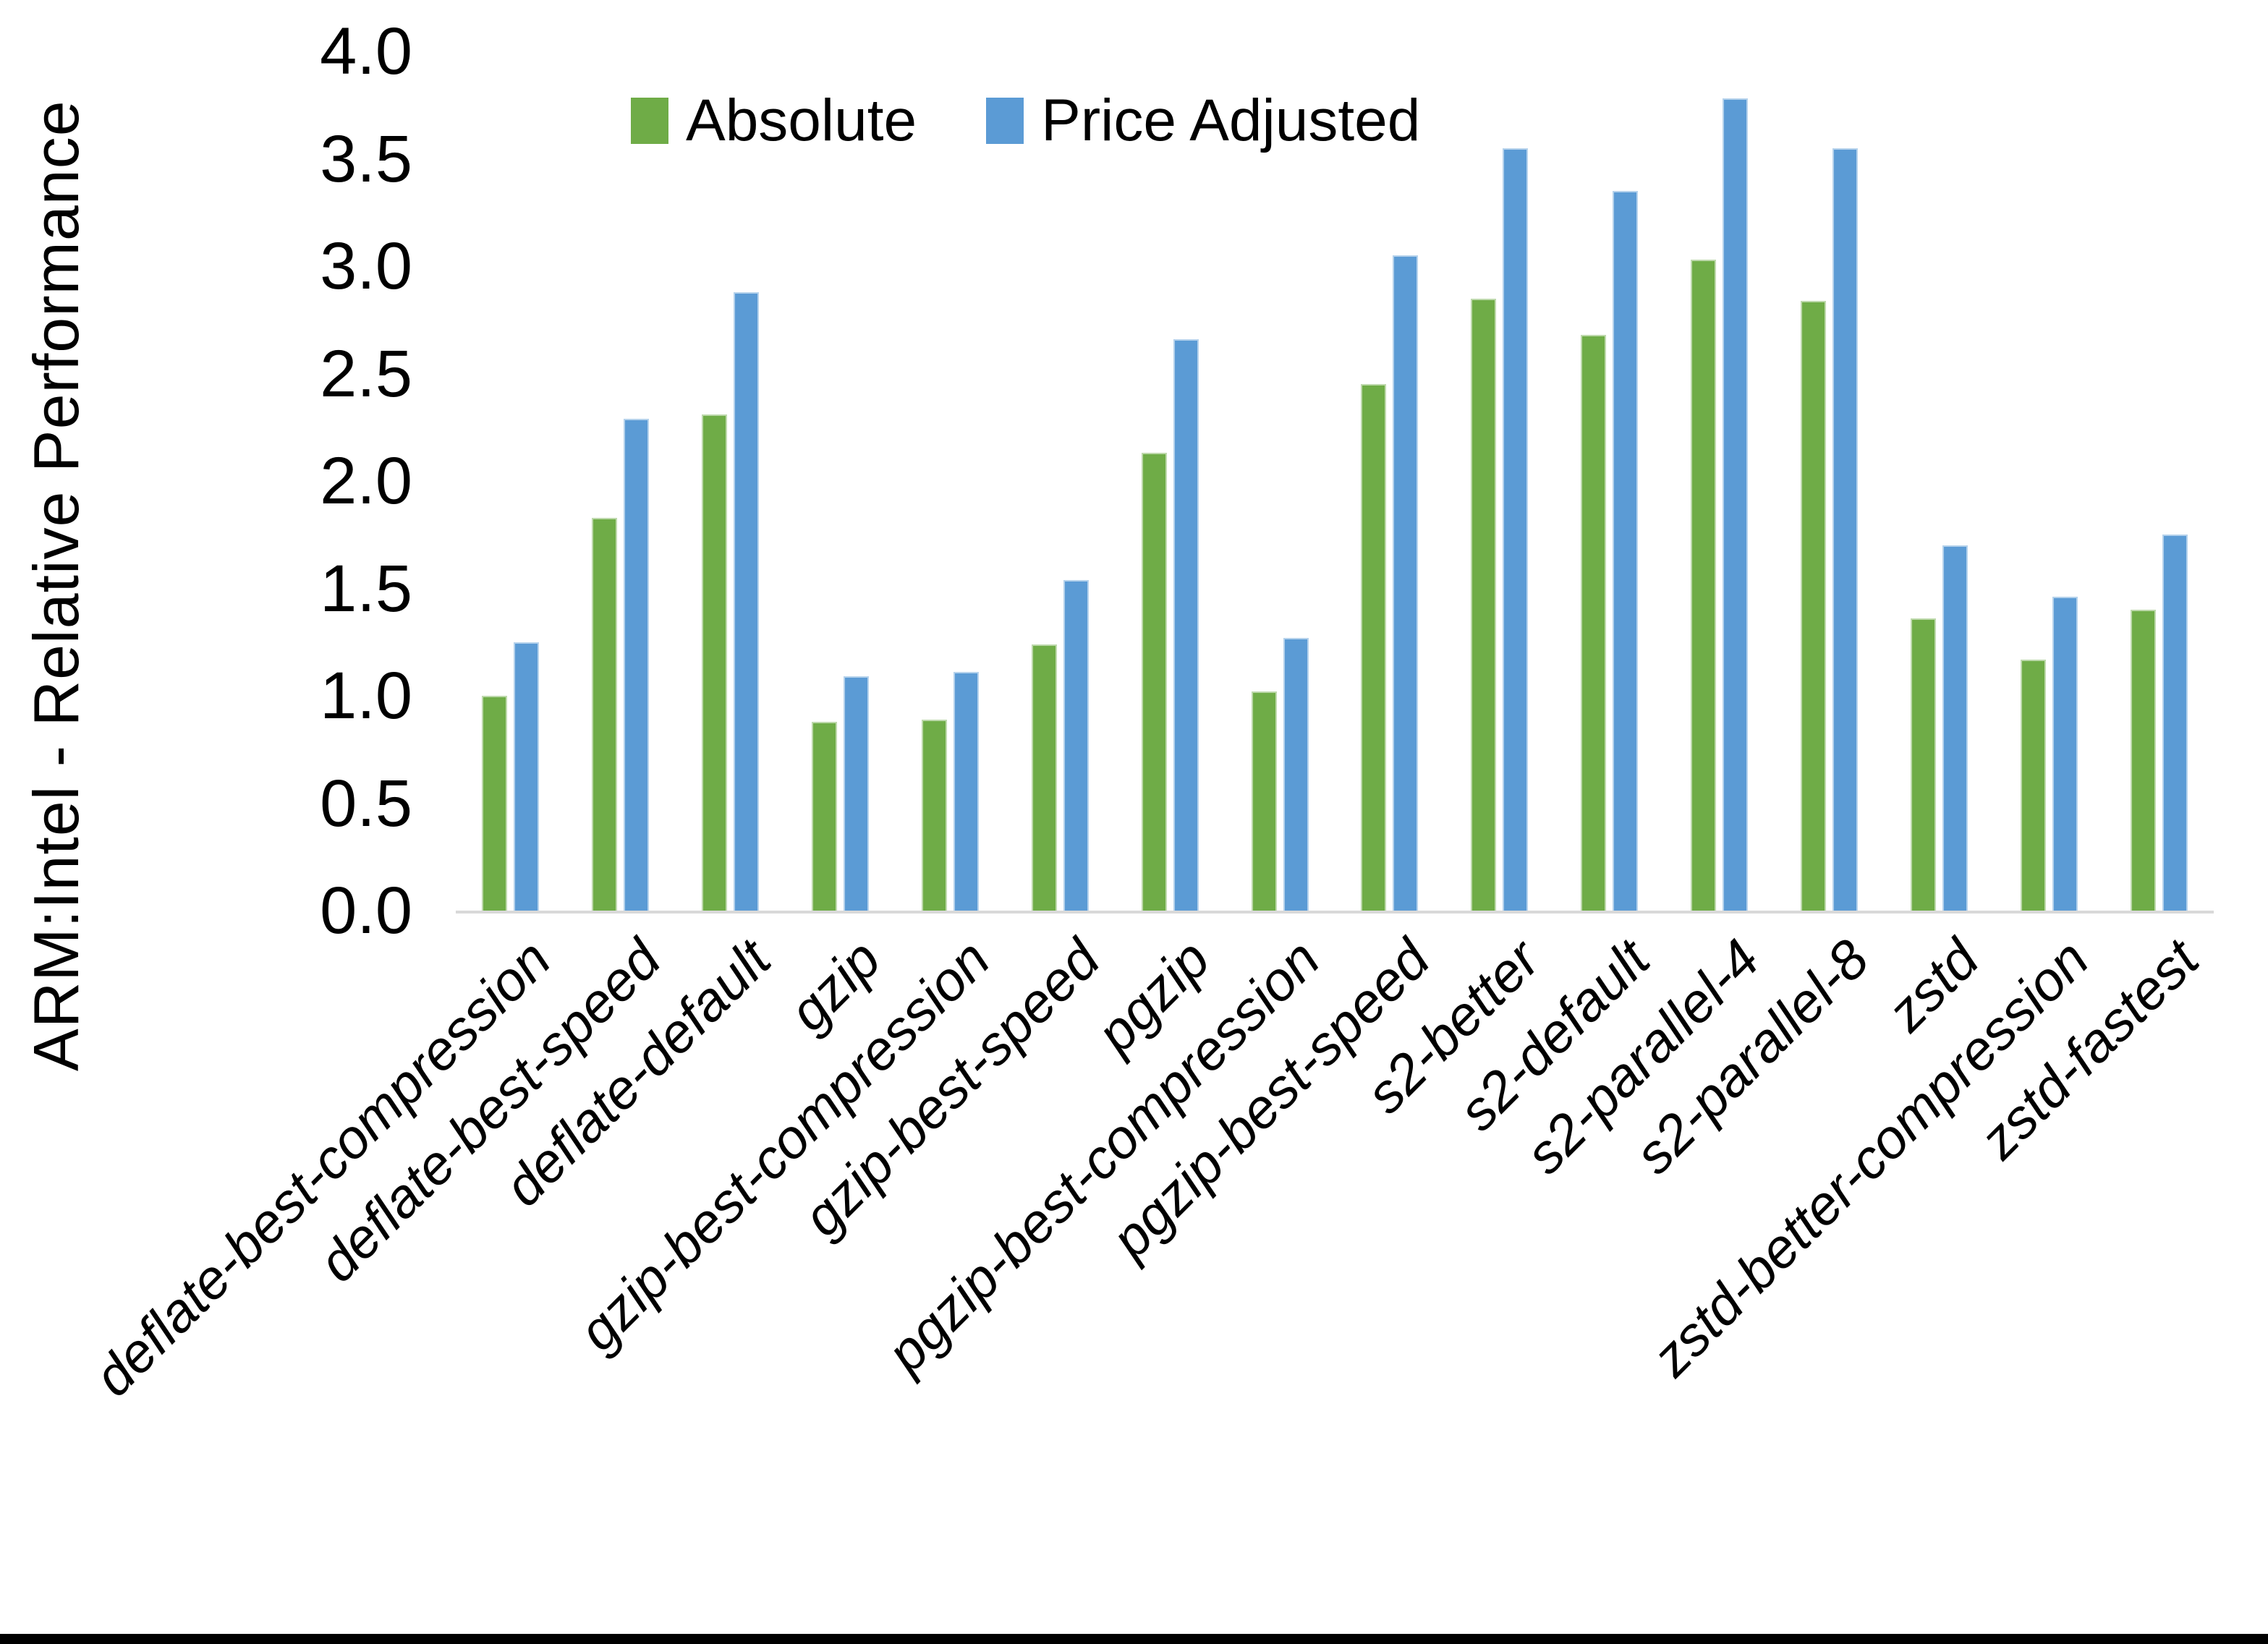  What do you see at coordinates (366, 266) in the screenshot?
I see `y-tick-label: 3.0` at bounding box center [366, 266].